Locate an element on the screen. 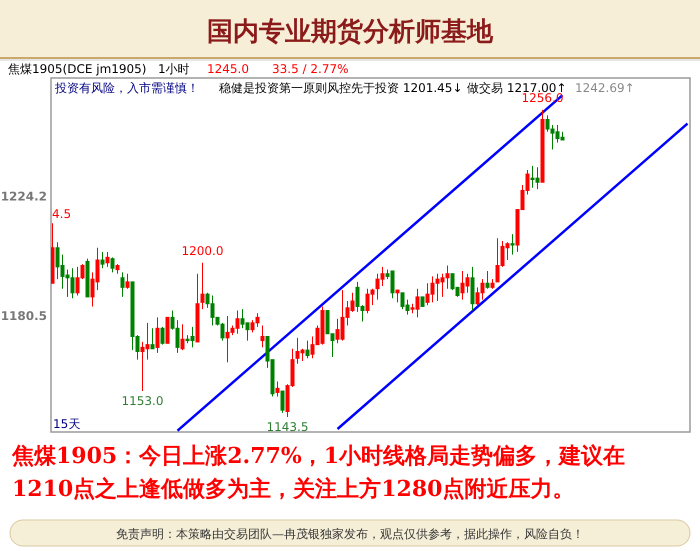  y-tick-label: 1224.2 is located at coordinates (23, 197).